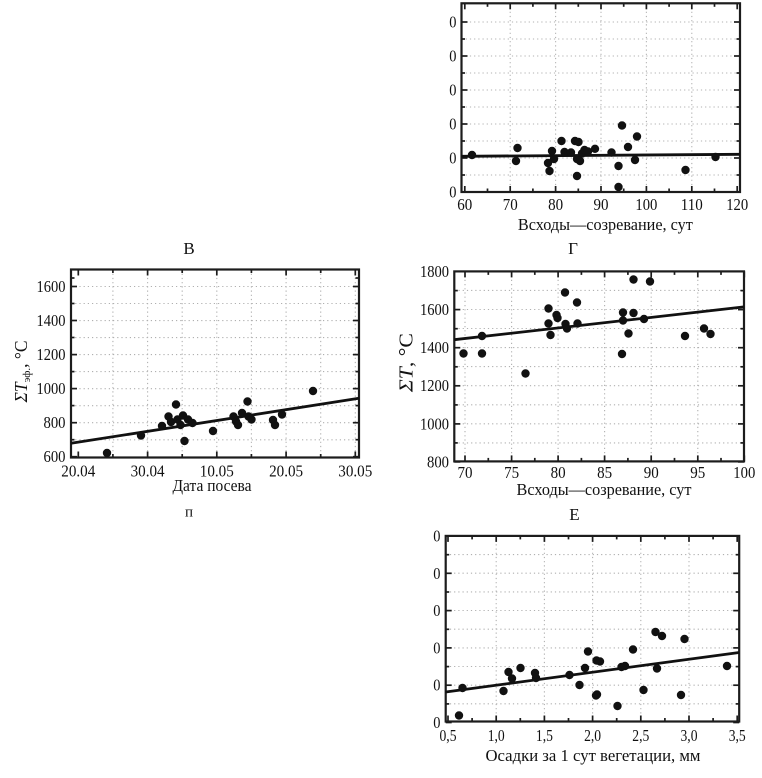 The width and height of the screenshot is (762, 778). Describe the element at coordinates (355, 470) in the screenshot. I see `svg-text: 30.05` at that location.